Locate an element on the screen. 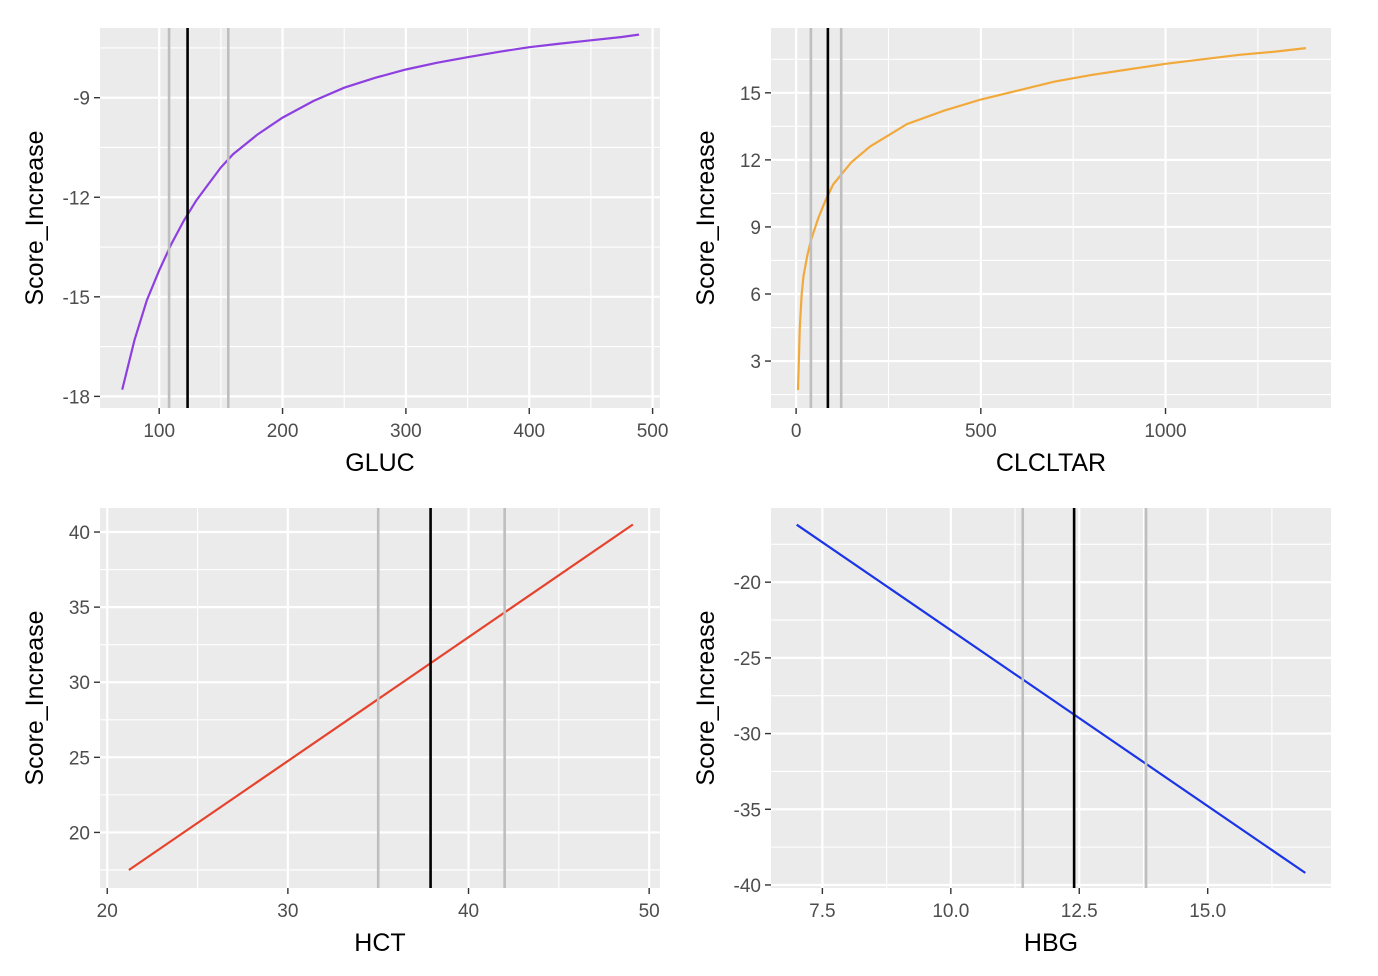  x-tick-label: 15.0 is located at coordinates (1207, 911).